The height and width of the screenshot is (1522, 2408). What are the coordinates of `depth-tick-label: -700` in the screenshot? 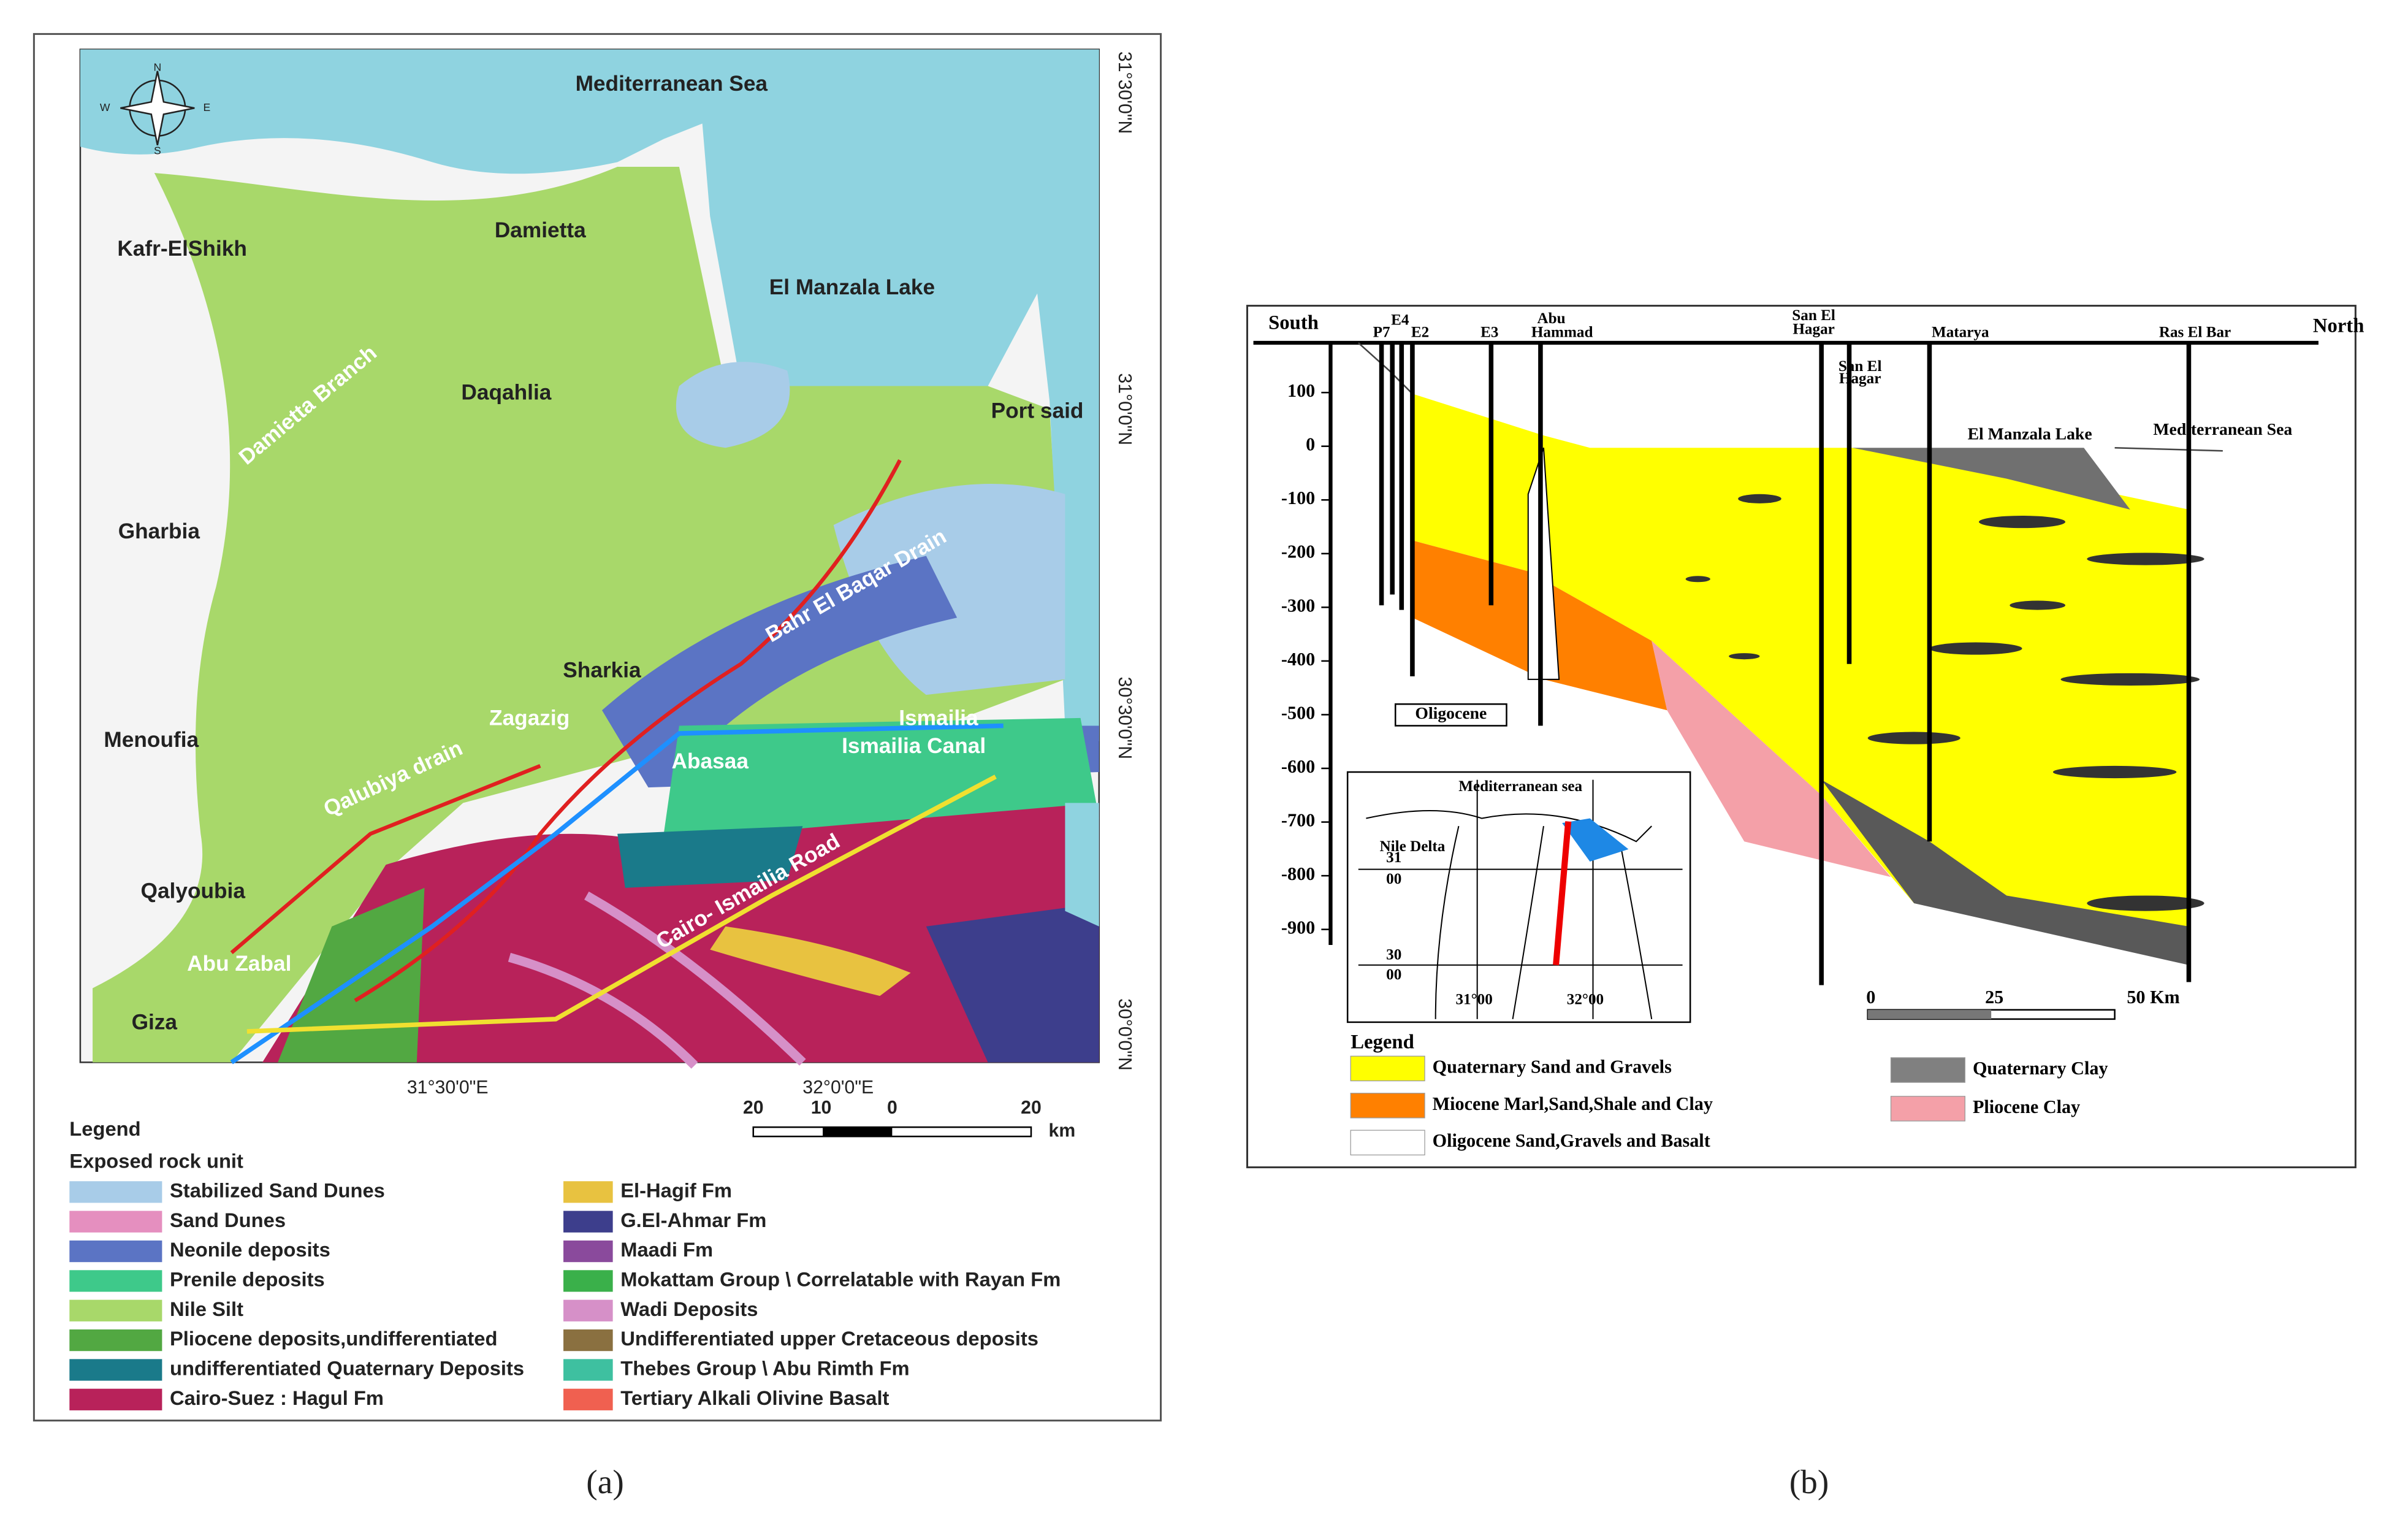 It's located at (1298, 820).